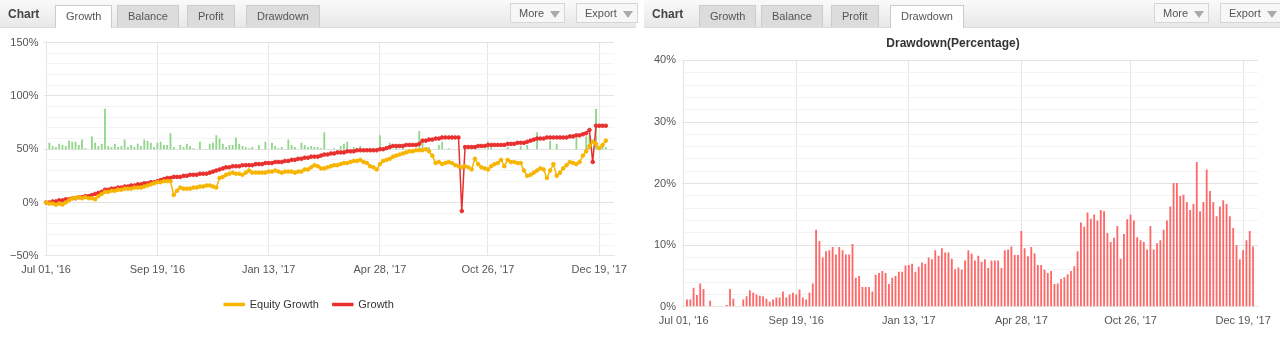  Describe the element at coordinates (376, 303) in the screenshot. I see `legend-label: Growth` at that location.